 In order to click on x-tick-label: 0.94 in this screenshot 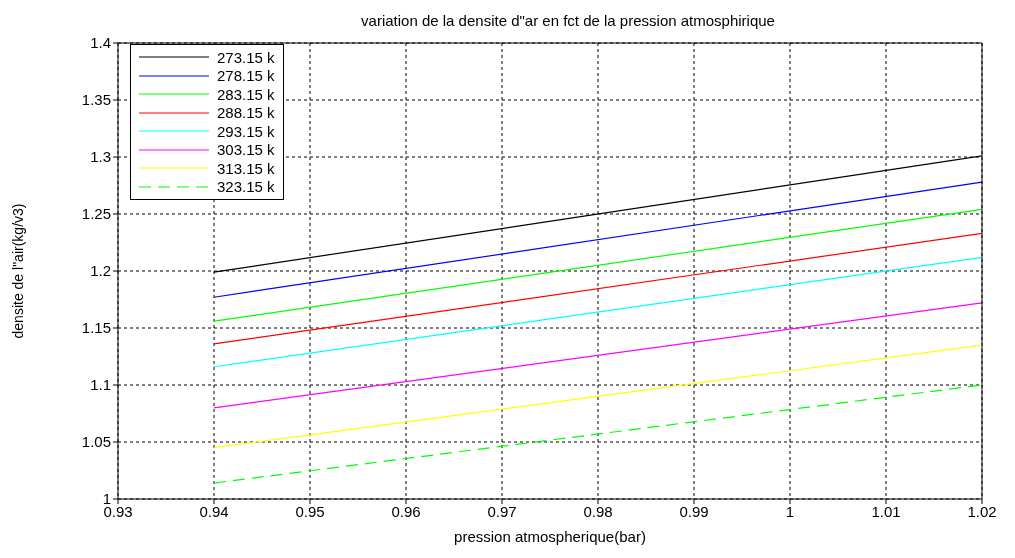, I will do `click(214, 511)`.